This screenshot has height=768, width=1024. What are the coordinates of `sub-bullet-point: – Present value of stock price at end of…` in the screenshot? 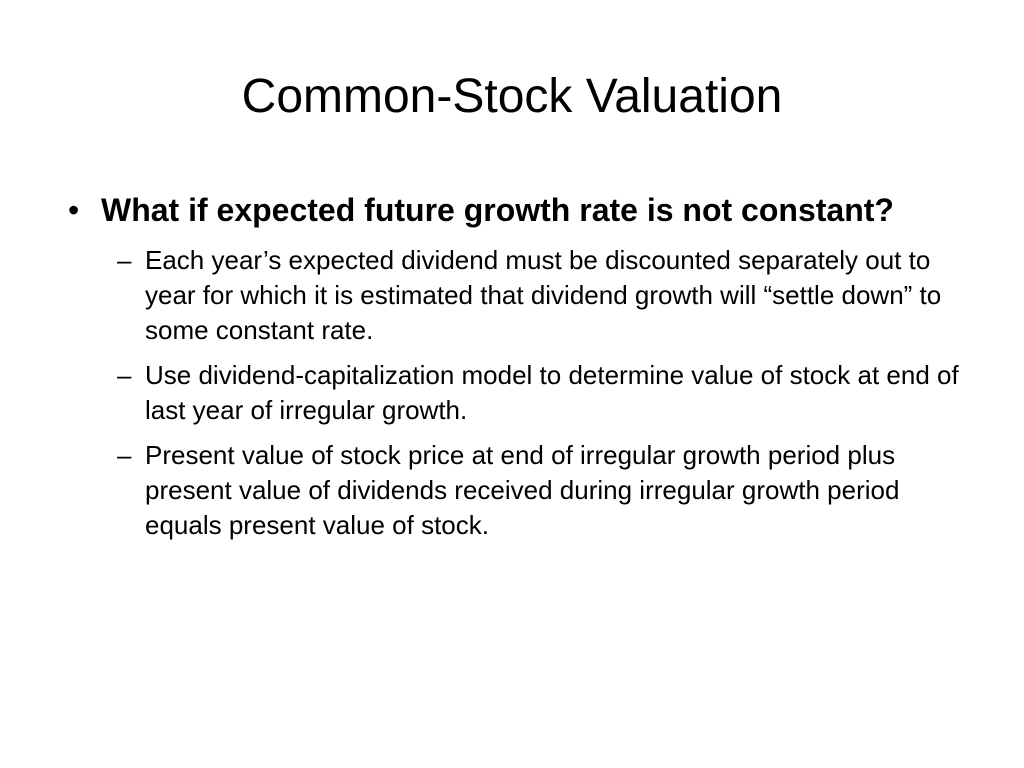 It's located at (538, 490).